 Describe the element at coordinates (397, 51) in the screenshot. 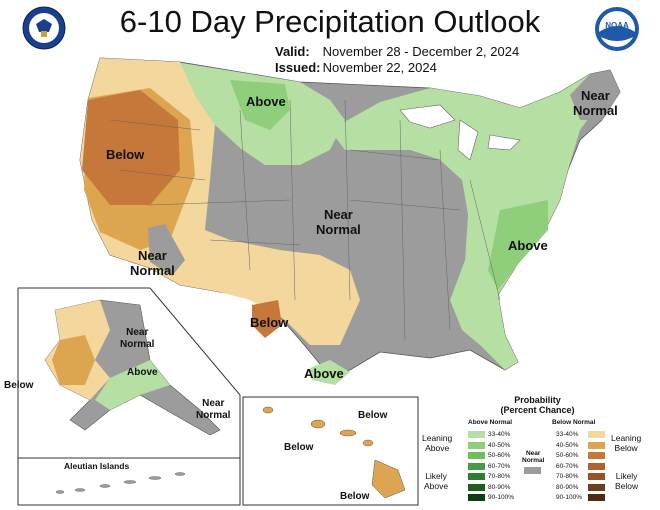

I see `valid-dates: Valid: November 28 - December 2, 2024` at that location.